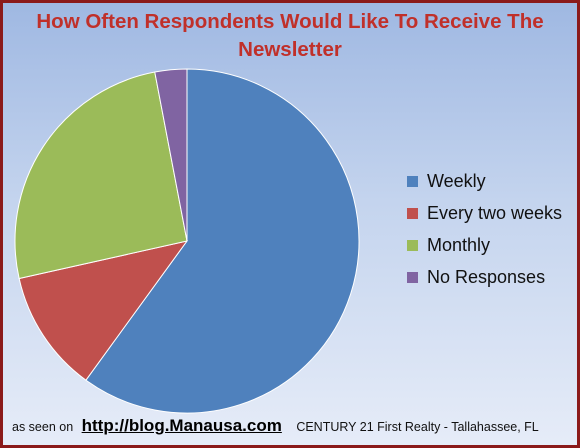 This screenshot has height=448, width=580. Describe the element at coordinates (456, 180) in the screenshot. I see `legend-label: Weekly` at that location.